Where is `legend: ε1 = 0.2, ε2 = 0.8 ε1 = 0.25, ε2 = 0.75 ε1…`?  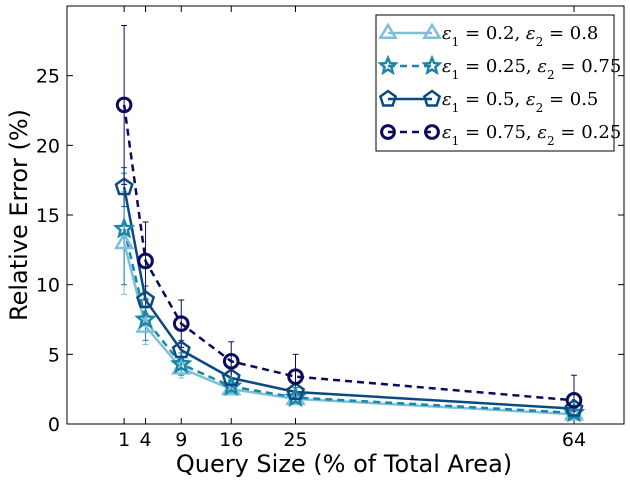
legend: ε1 = 0.2, ε2 = 0.8 ε1 = 0.25, ε2 = 0.75 ε1… is located at coordinates (498, 83).